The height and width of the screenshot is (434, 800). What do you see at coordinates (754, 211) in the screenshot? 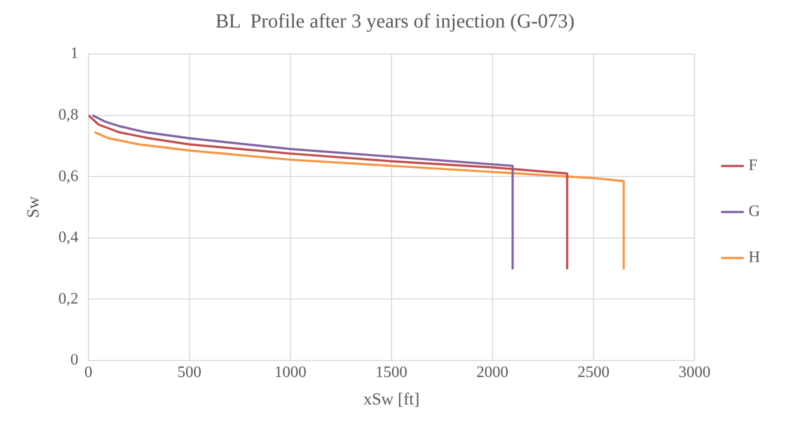
I see `legend-label: G` at bounding box center [754, 211].